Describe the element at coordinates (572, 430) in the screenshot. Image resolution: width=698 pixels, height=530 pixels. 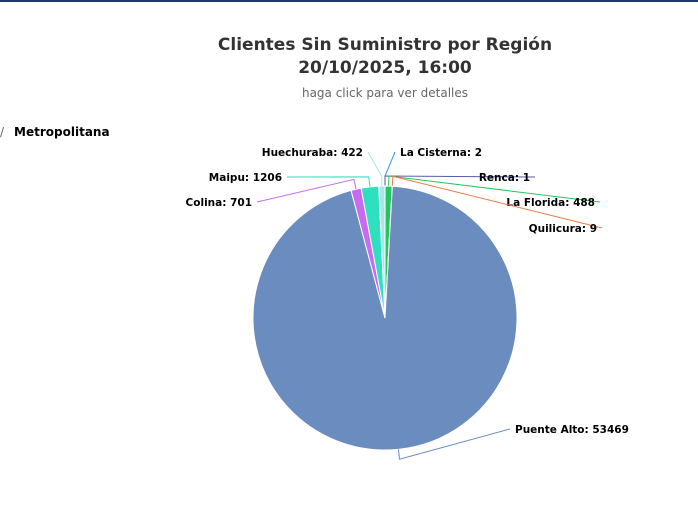
I see `data-label-puente-alto: Puente Alto: 53469` at that location.